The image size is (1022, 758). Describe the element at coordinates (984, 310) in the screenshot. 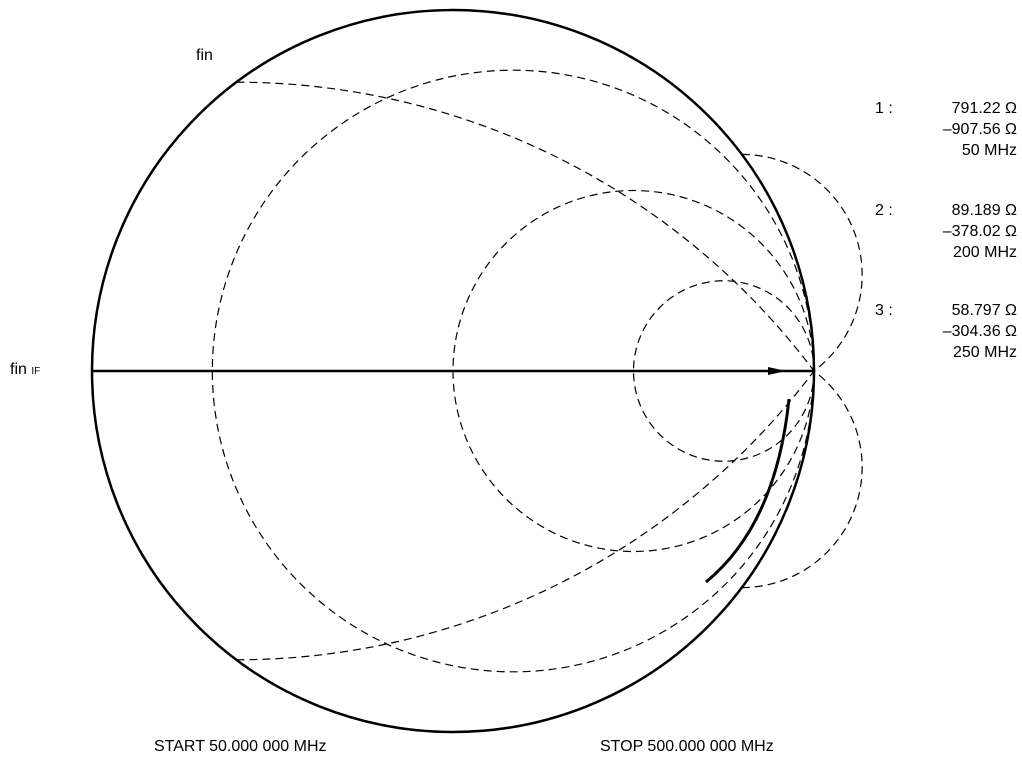

I see `marker-resistance: 58.797 Ω` at that location.